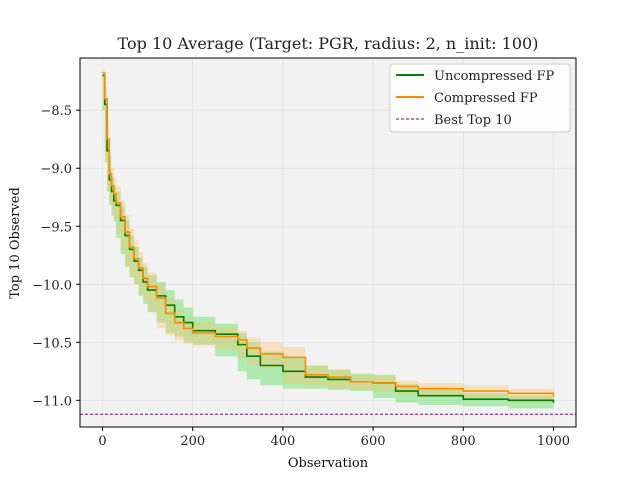 Image resolution: width=640 pixels, height=480 pixels. What do you see at coordinates (56, 169) in the screenshot?
I see `y-tick-label: −9.0` at bounding box center [56, 169].